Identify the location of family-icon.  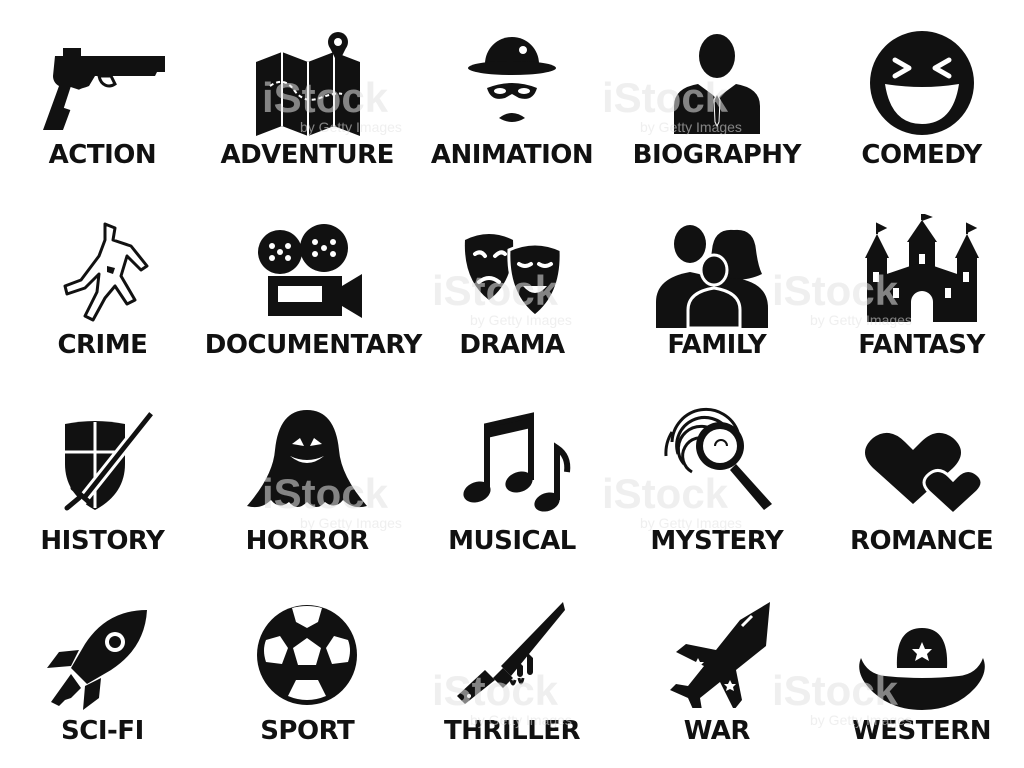
(717, 275).